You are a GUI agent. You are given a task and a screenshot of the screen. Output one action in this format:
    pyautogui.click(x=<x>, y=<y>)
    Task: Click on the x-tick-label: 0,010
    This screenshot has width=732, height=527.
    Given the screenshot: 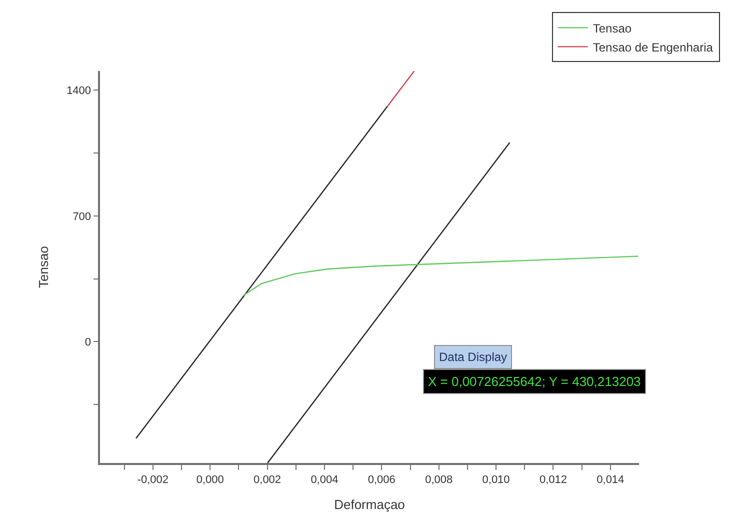 What is the action you would take?
    pyautogui.click(x=496, y=480)
    